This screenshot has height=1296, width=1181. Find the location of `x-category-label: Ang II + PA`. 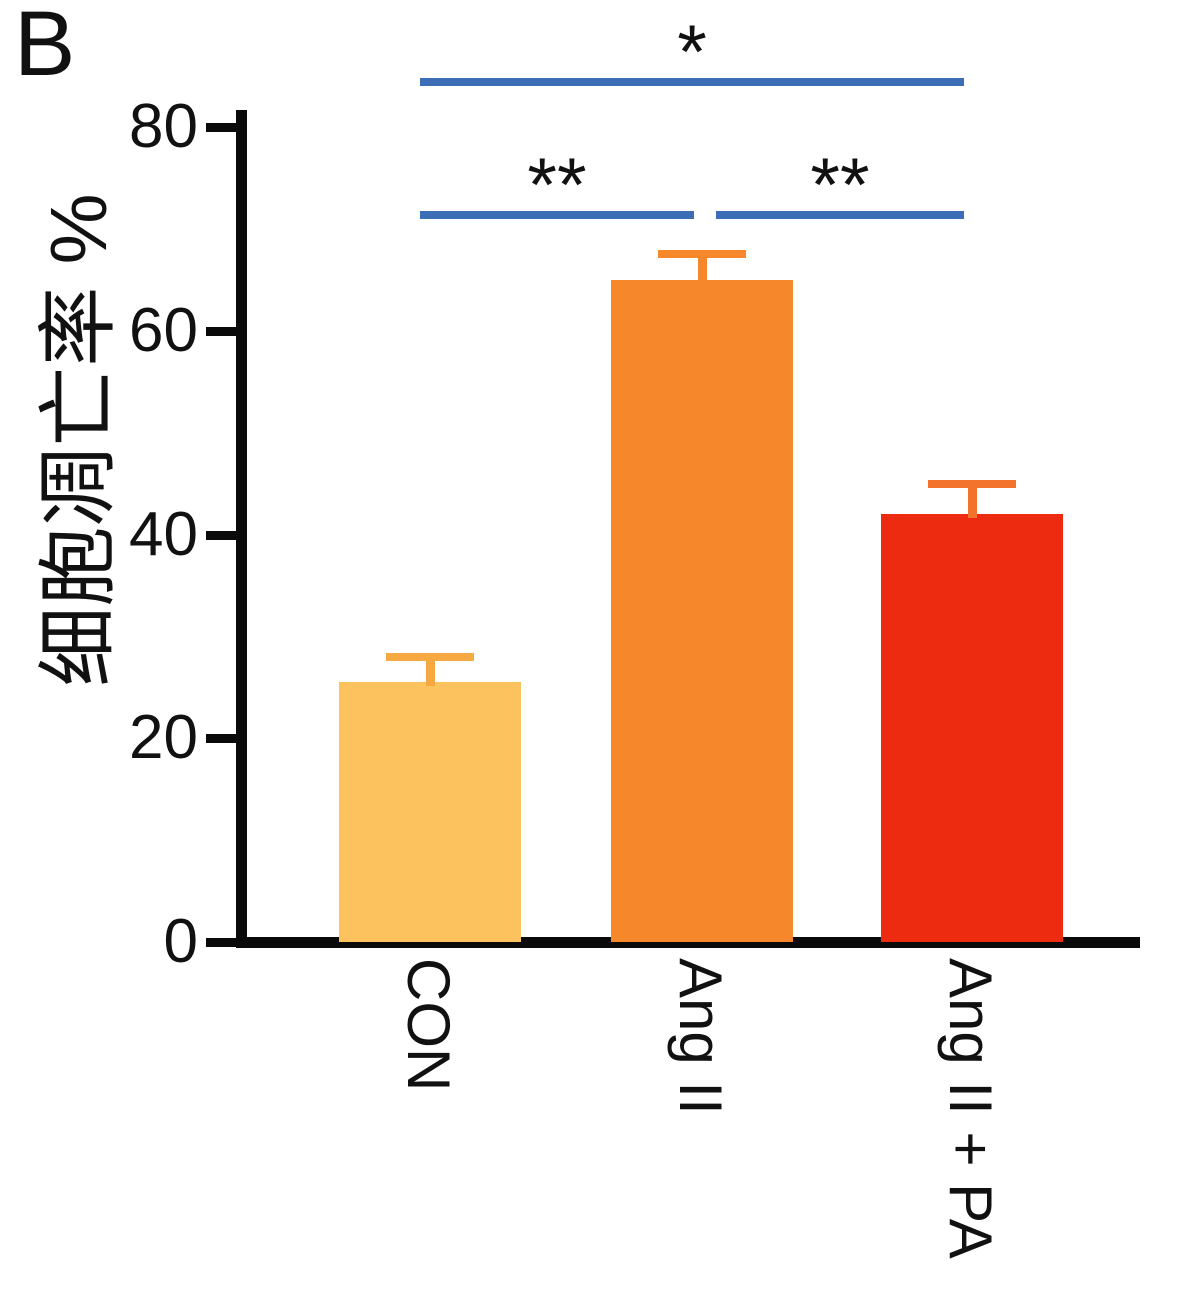

x-category-label: Ang II + PA is located at coordinates (970, 1108).